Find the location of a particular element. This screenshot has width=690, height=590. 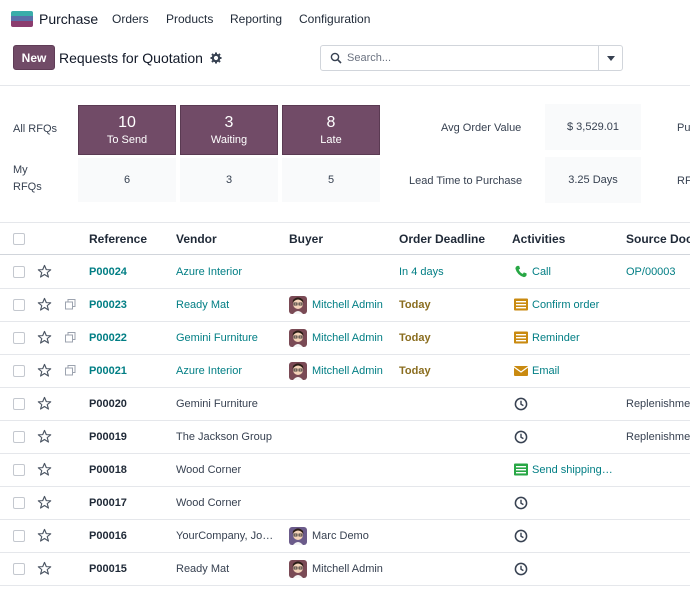

table-row: P00020 Gemini Furniture Replenishme is located at coordinates (345, 404).